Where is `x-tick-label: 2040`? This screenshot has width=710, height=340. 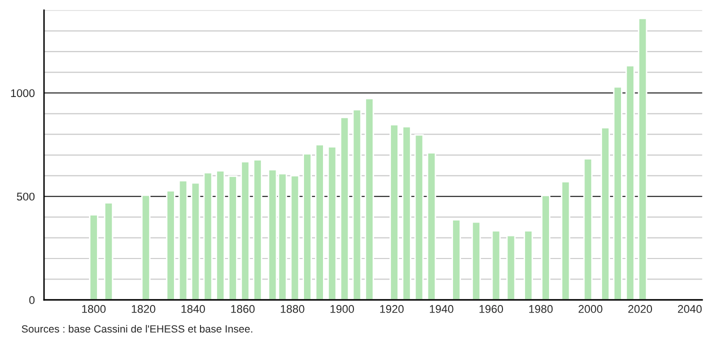 x-tick-label: 2040 is located at coordinates (690, 309).